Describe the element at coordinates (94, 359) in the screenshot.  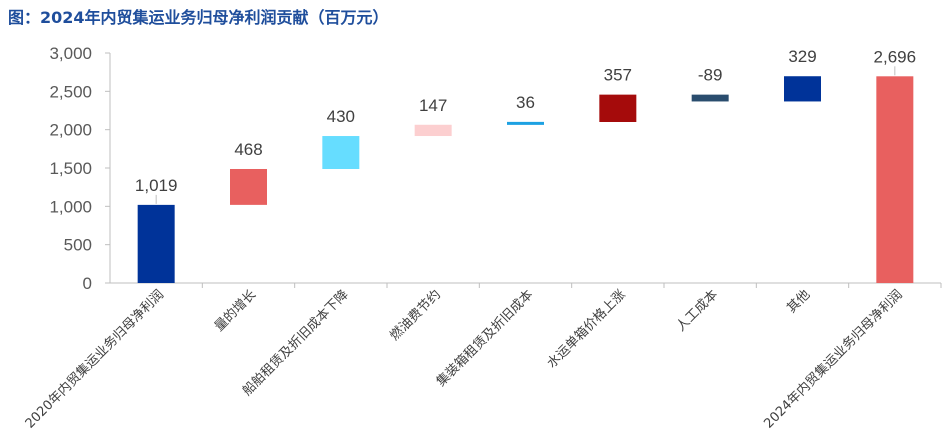
I see `category-label: 2020年内贸集运业务归母净利润` at that location.